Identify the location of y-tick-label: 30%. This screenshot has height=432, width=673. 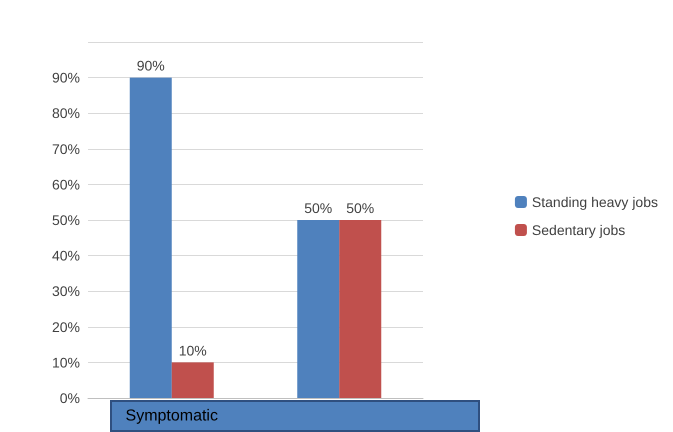
(66, 291).